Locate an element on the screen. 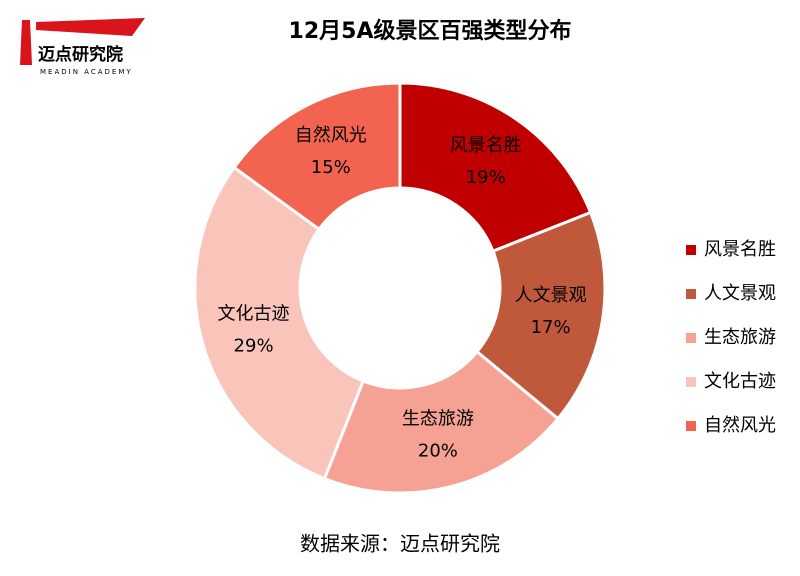  legend-label: 文化古迹 is located at coordinates (740, 381).